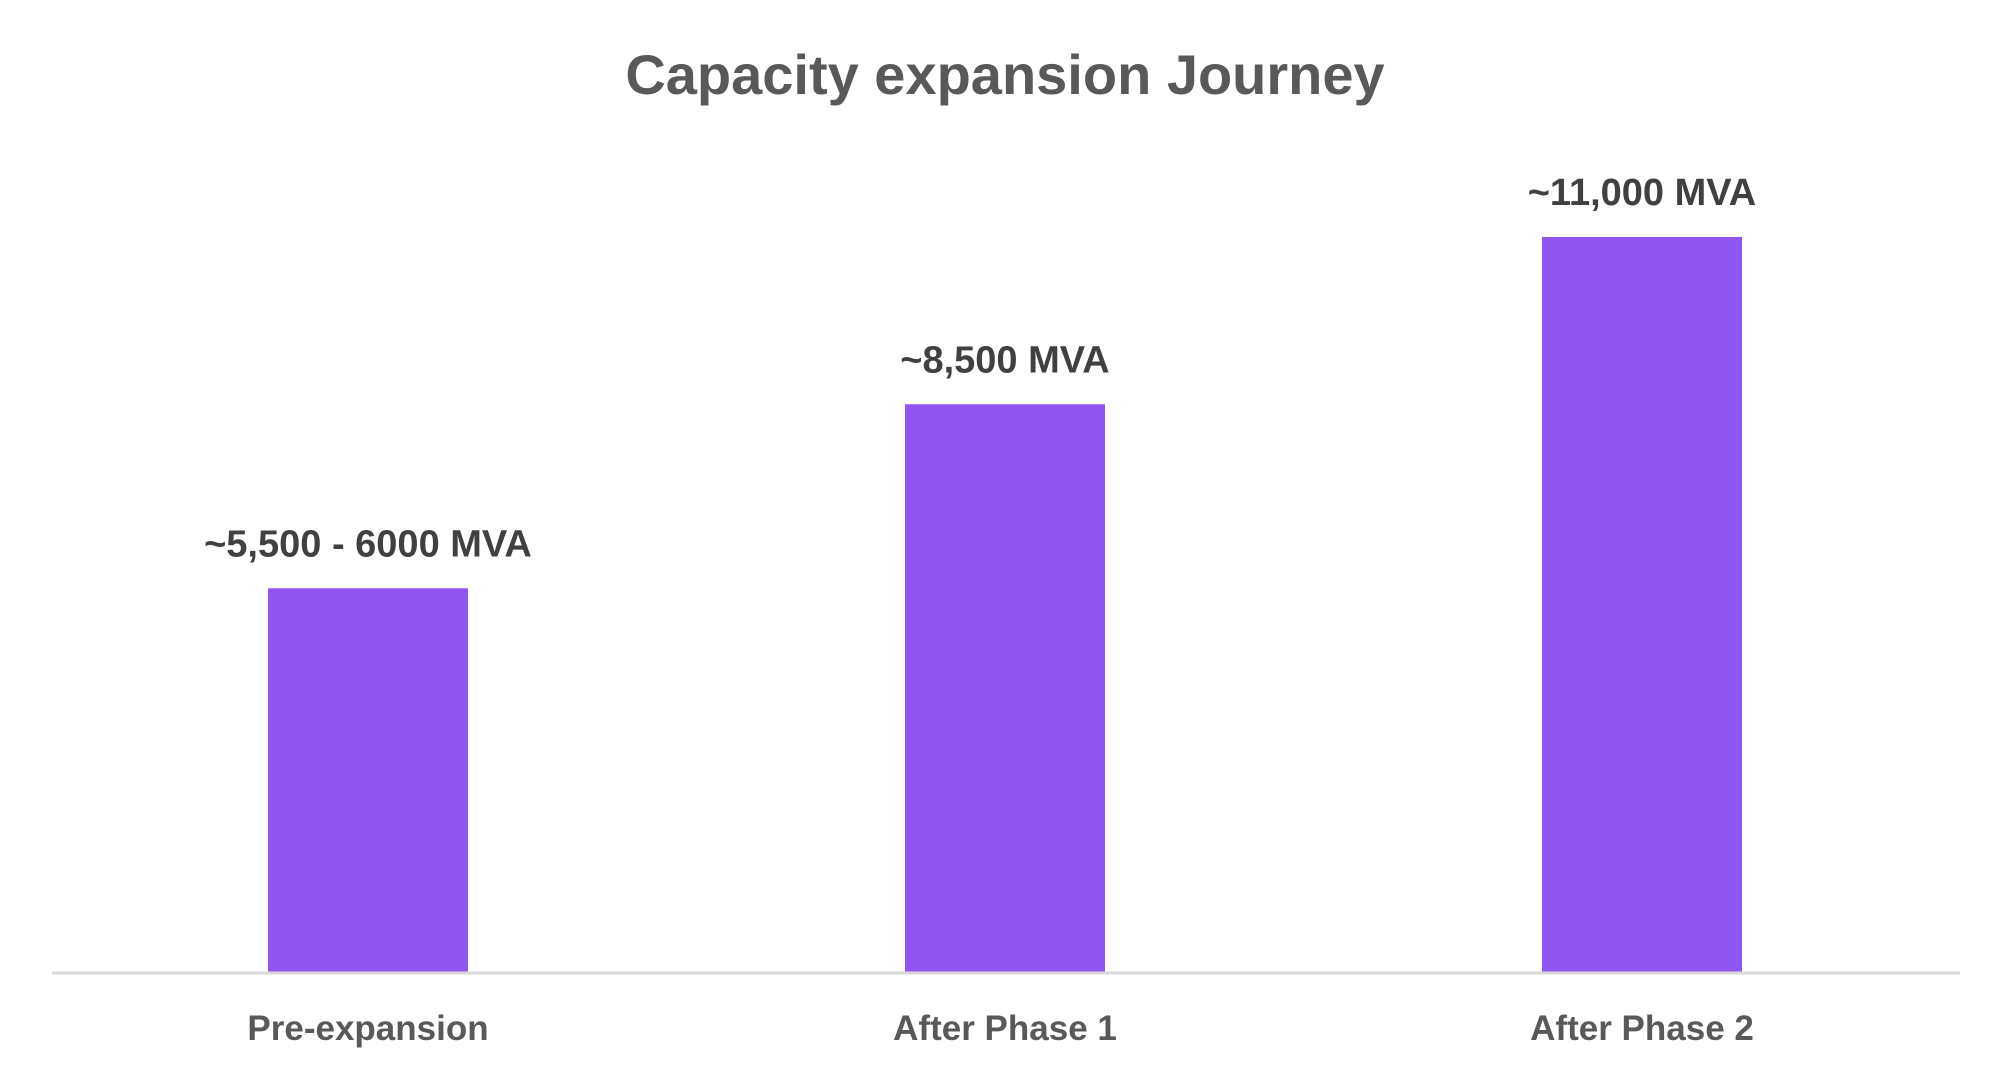 This screenshot has height=1077, width=2005. I want to click on data-label-after-phase-1: ~8,500 MVA, so click(1004, 360).